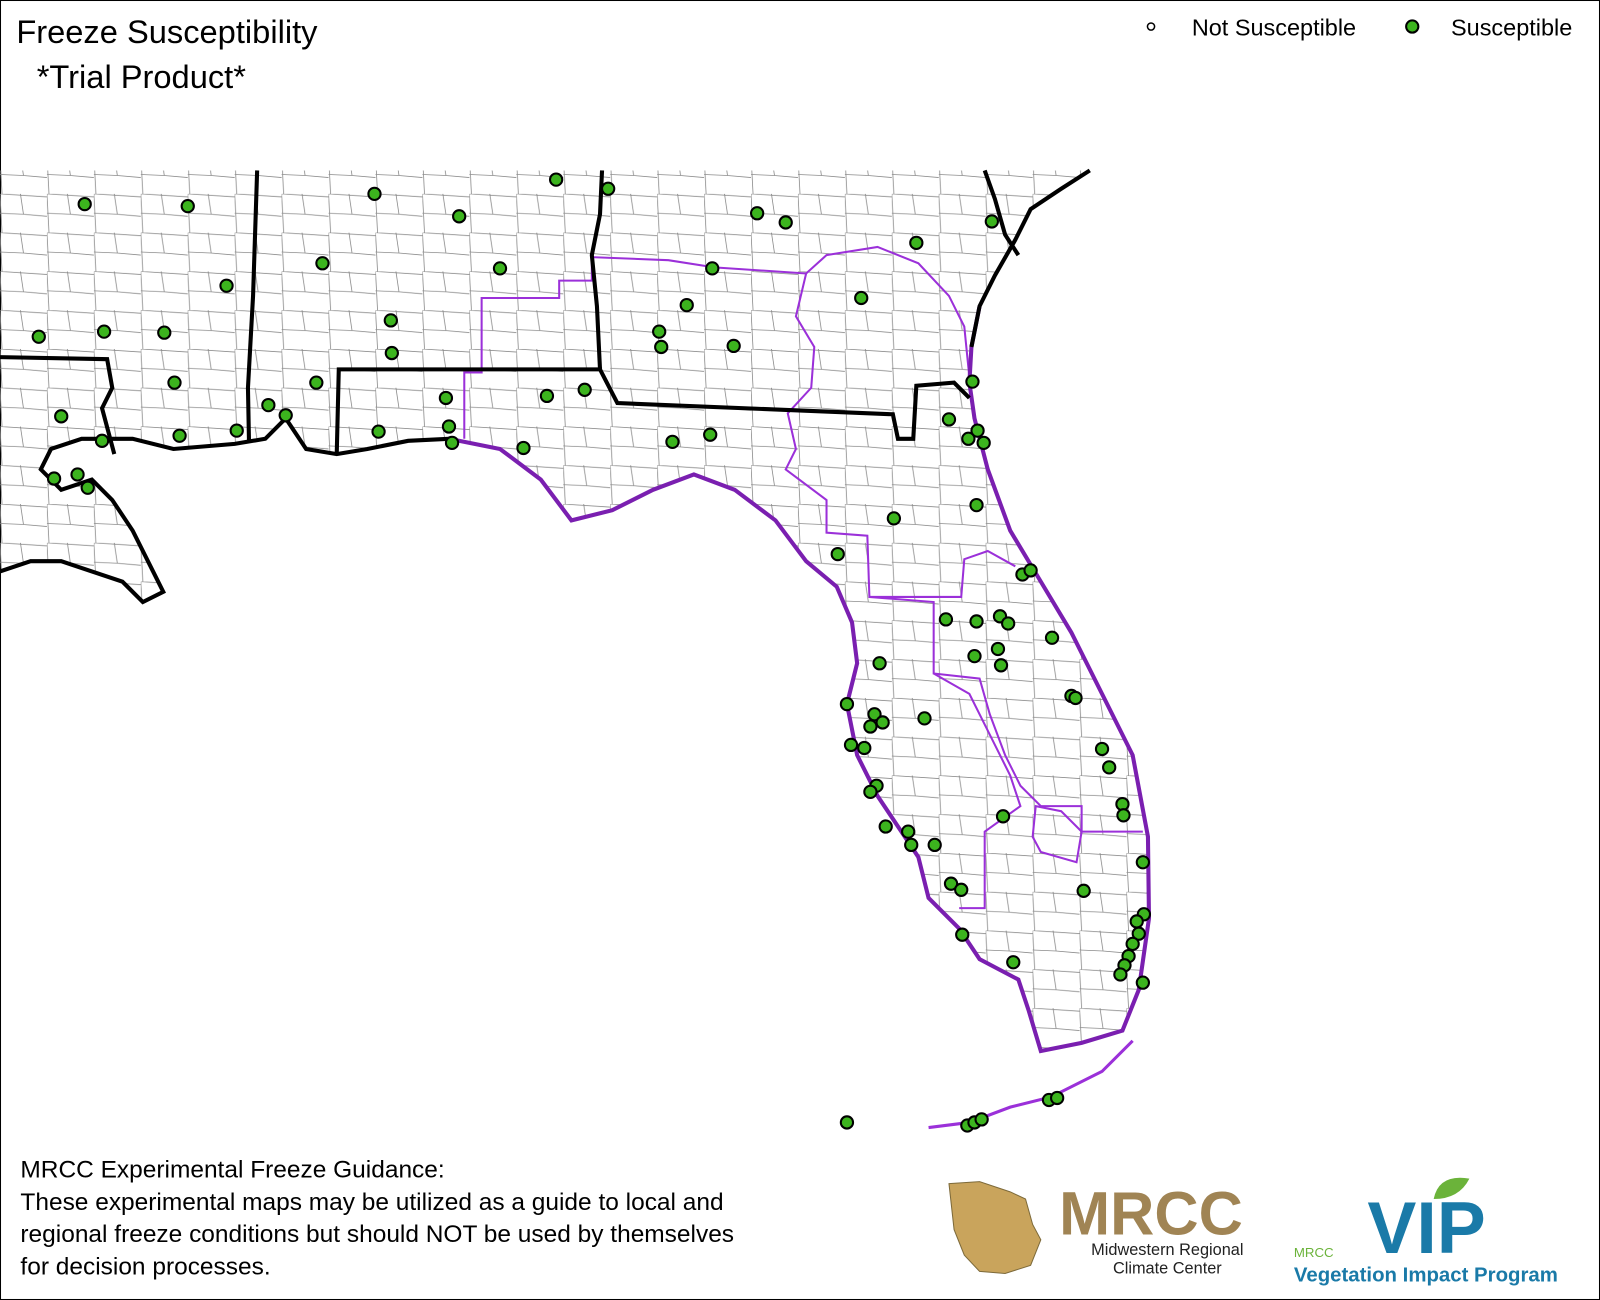  I want to click on vip-logo-program: Vegetation Impact Program, so click(1426, 1276).